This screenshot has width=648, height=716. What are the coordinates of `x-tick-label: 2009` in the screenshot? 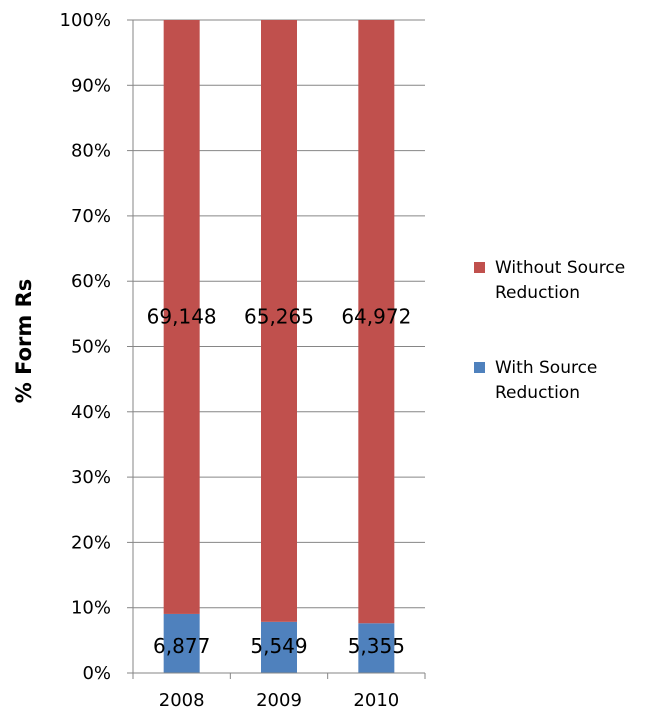 It's located at (279, 700).